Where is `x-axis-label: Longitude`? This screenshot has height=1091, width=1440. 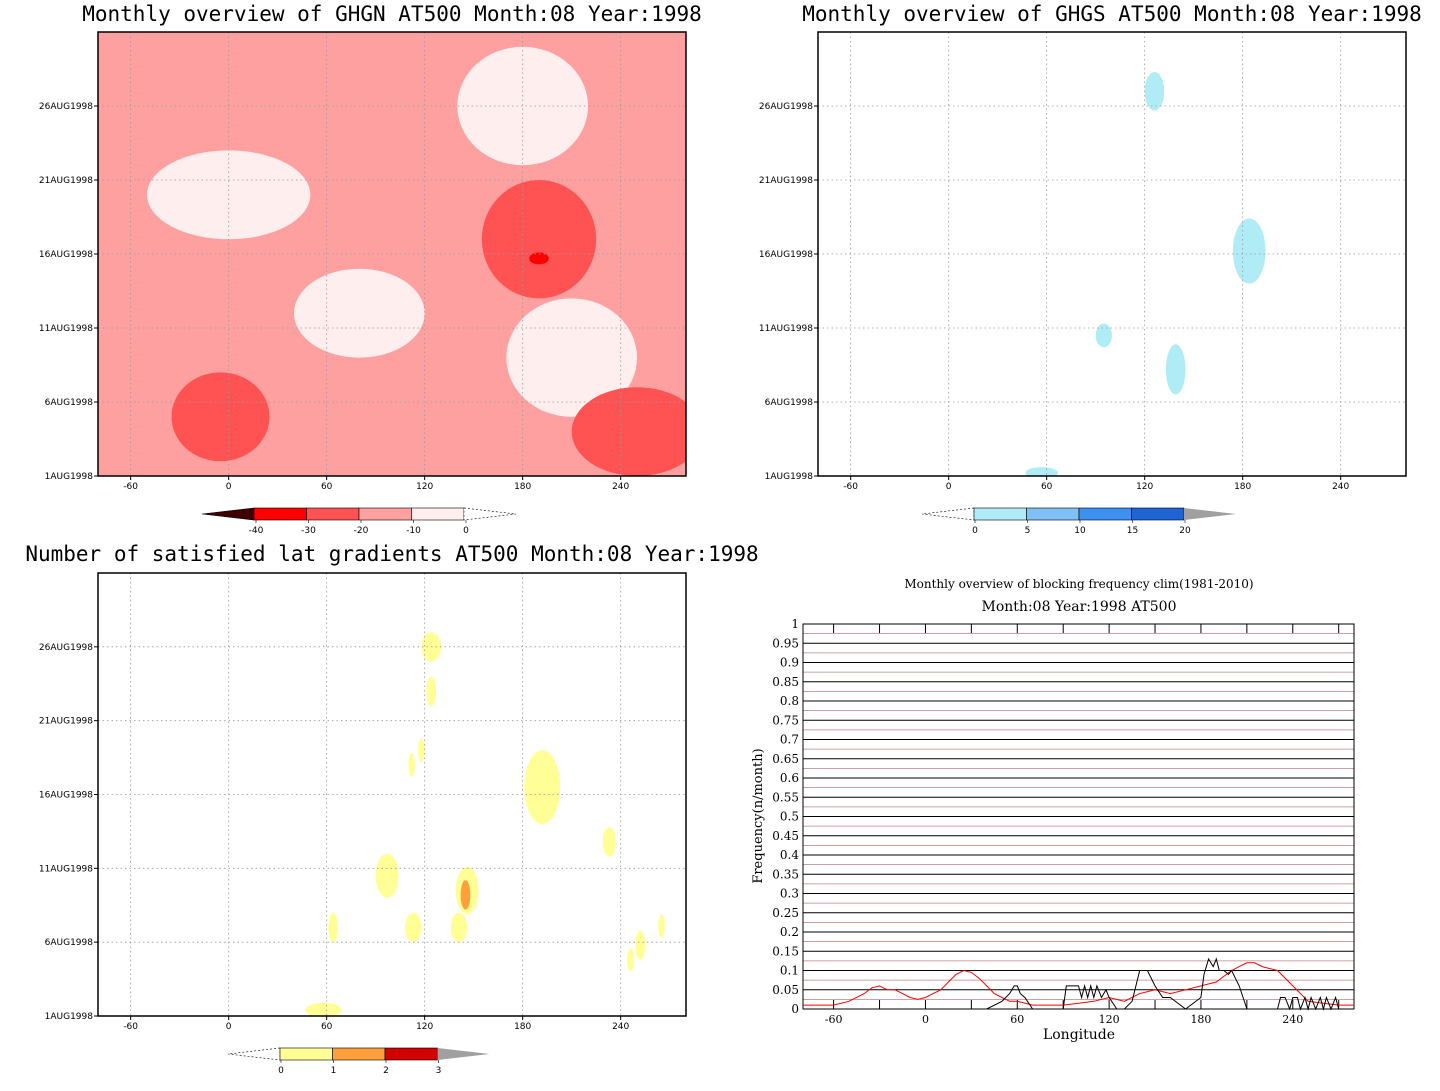 x-axis-label: Longitude is located at coordinates (1079, 1035).